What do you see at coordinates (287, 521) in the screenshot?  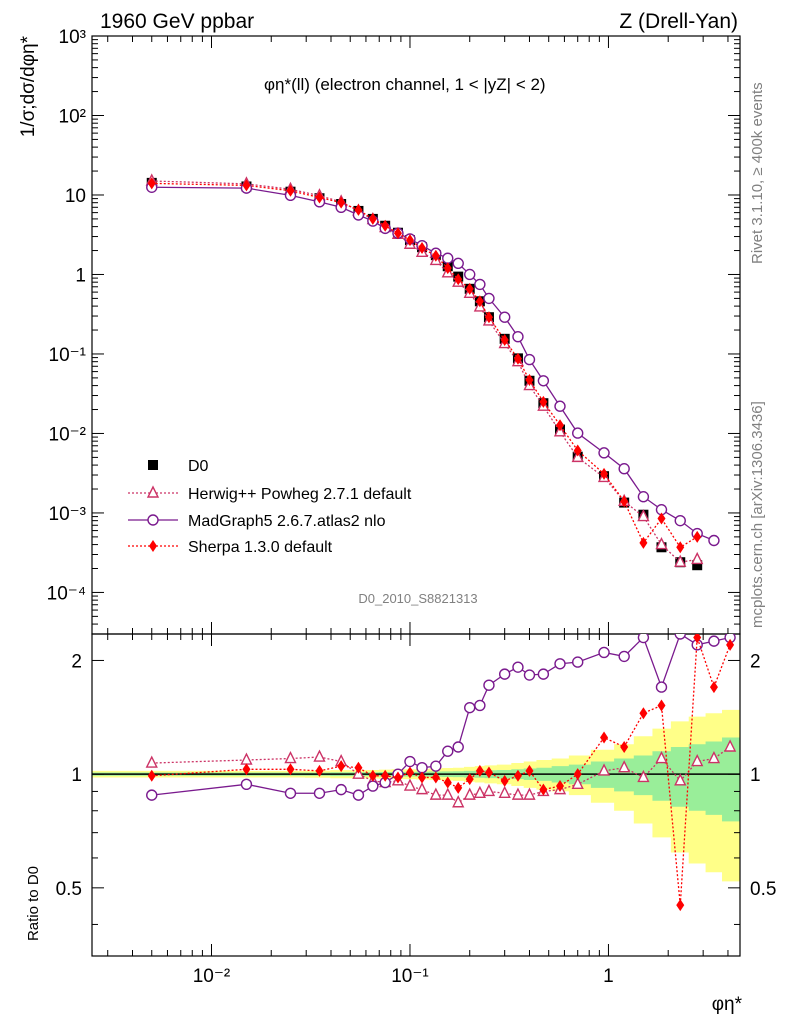 I see `legend-label: MadGraph5 2.6.7.atlas2 nlo` at bounding box center [287, 521].